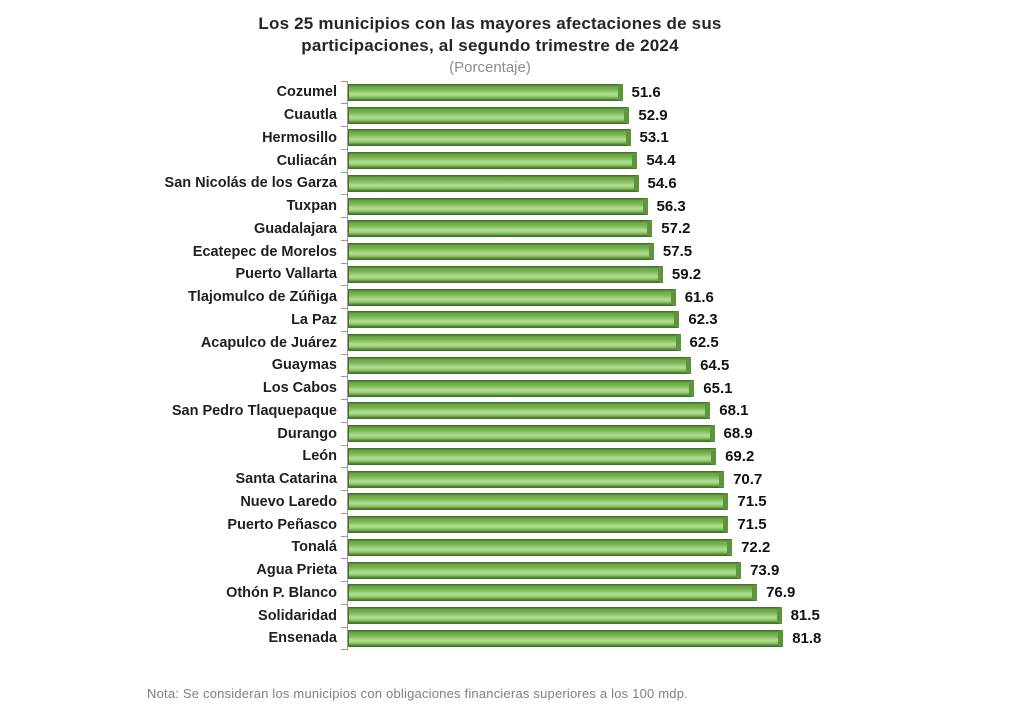 This screenshot has height=708, width=1024. What do you see at coordinates (699, 297) in the screenshot?
I see `value-label: 61.6` at bounding box center [699, 297].